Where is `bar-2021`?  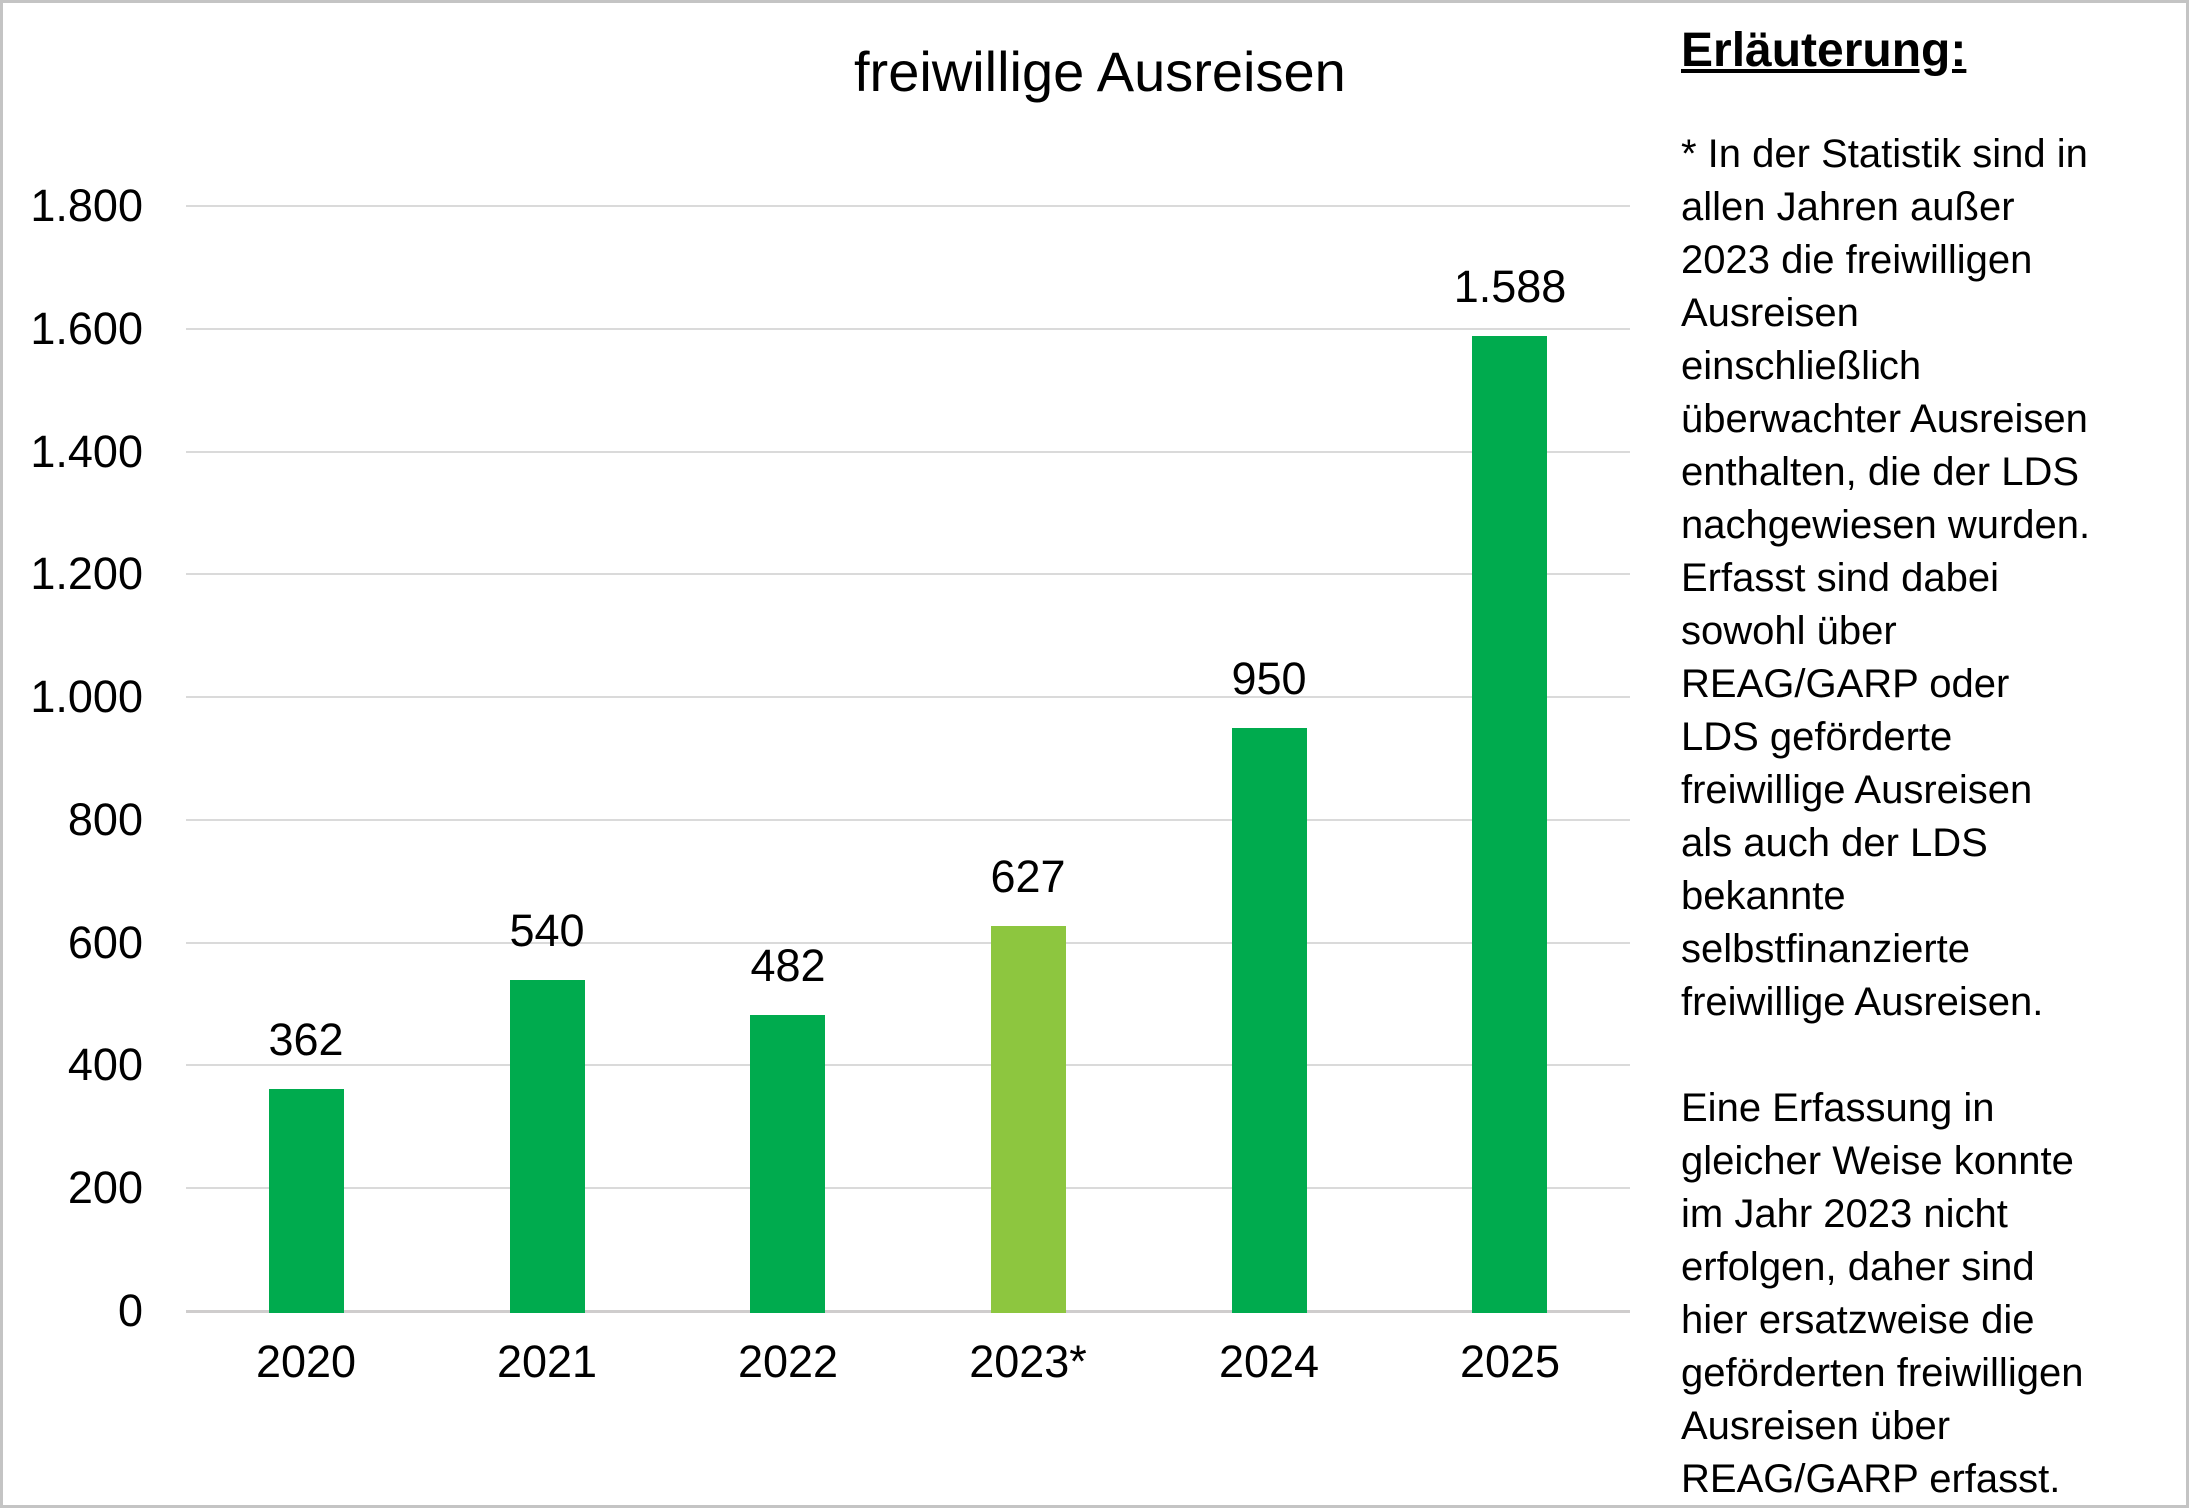
bar-2021 is located at coordinates (547, 1146).